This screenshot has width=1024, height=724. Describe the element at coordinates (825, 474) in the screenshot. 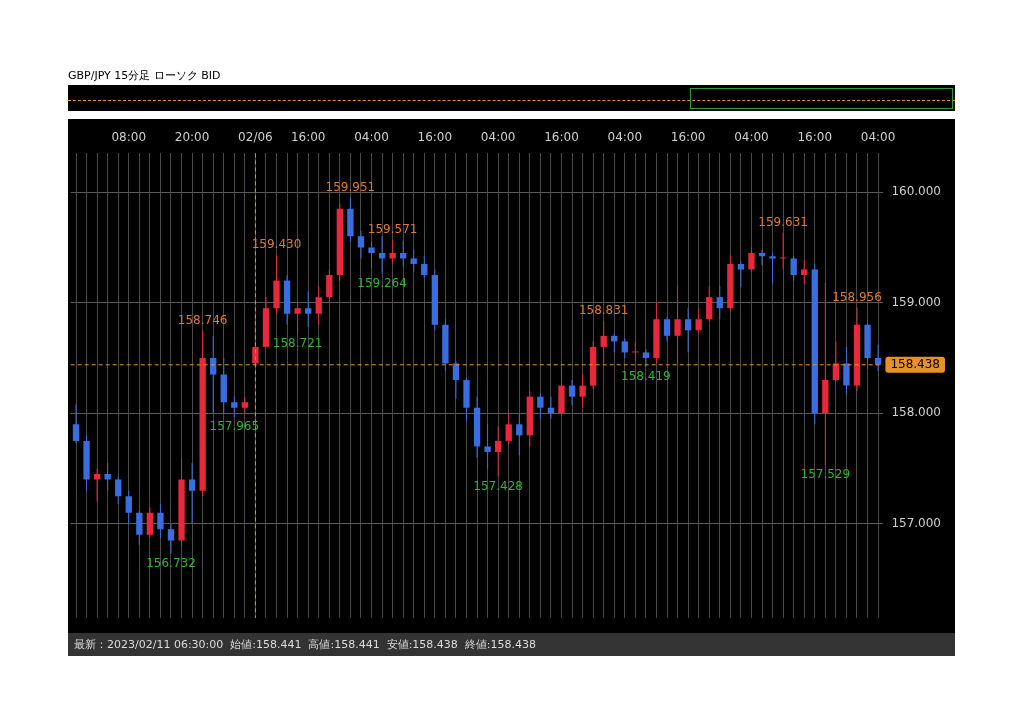

I see `annotation: 157.529` at that location.